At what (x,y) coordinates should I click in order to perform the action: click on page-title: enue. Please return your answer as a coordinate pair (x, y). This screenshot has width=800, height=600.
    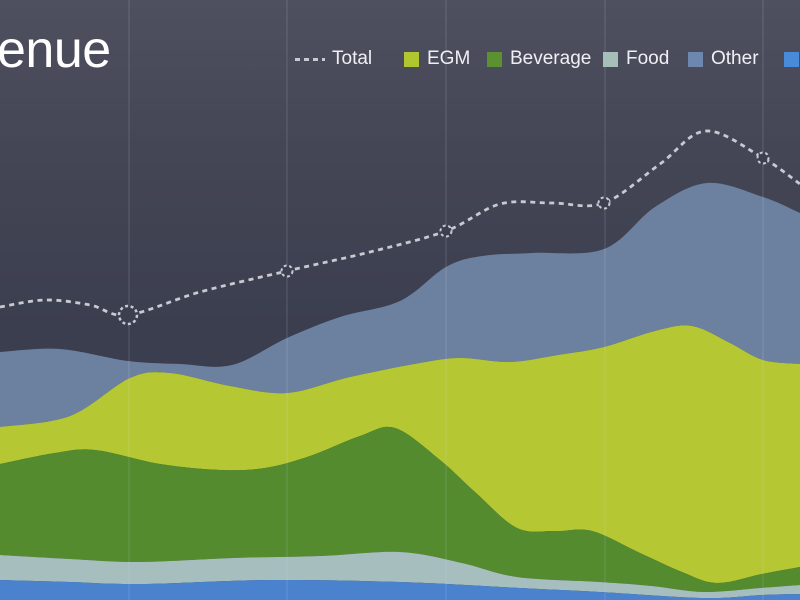
    Looking at the image, I should click on (55, 50).